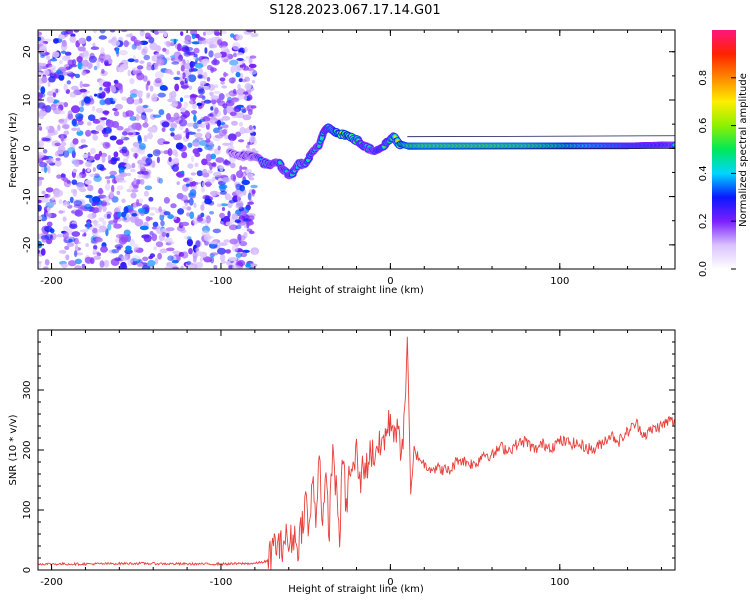 The image size is (750, 600). I want to click on spectrogram-y-tick-label: 0, so click(27, 148).